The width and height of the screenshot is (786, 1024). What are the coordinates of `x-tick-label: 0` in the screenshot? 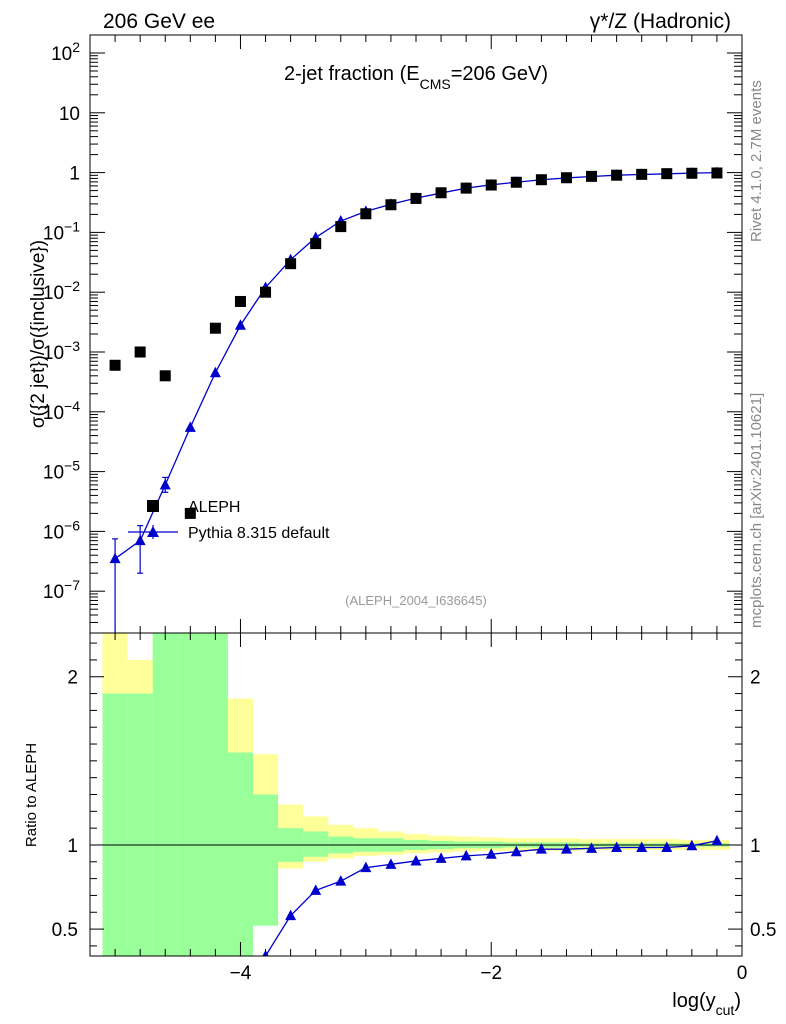 It's located at (742, 973).